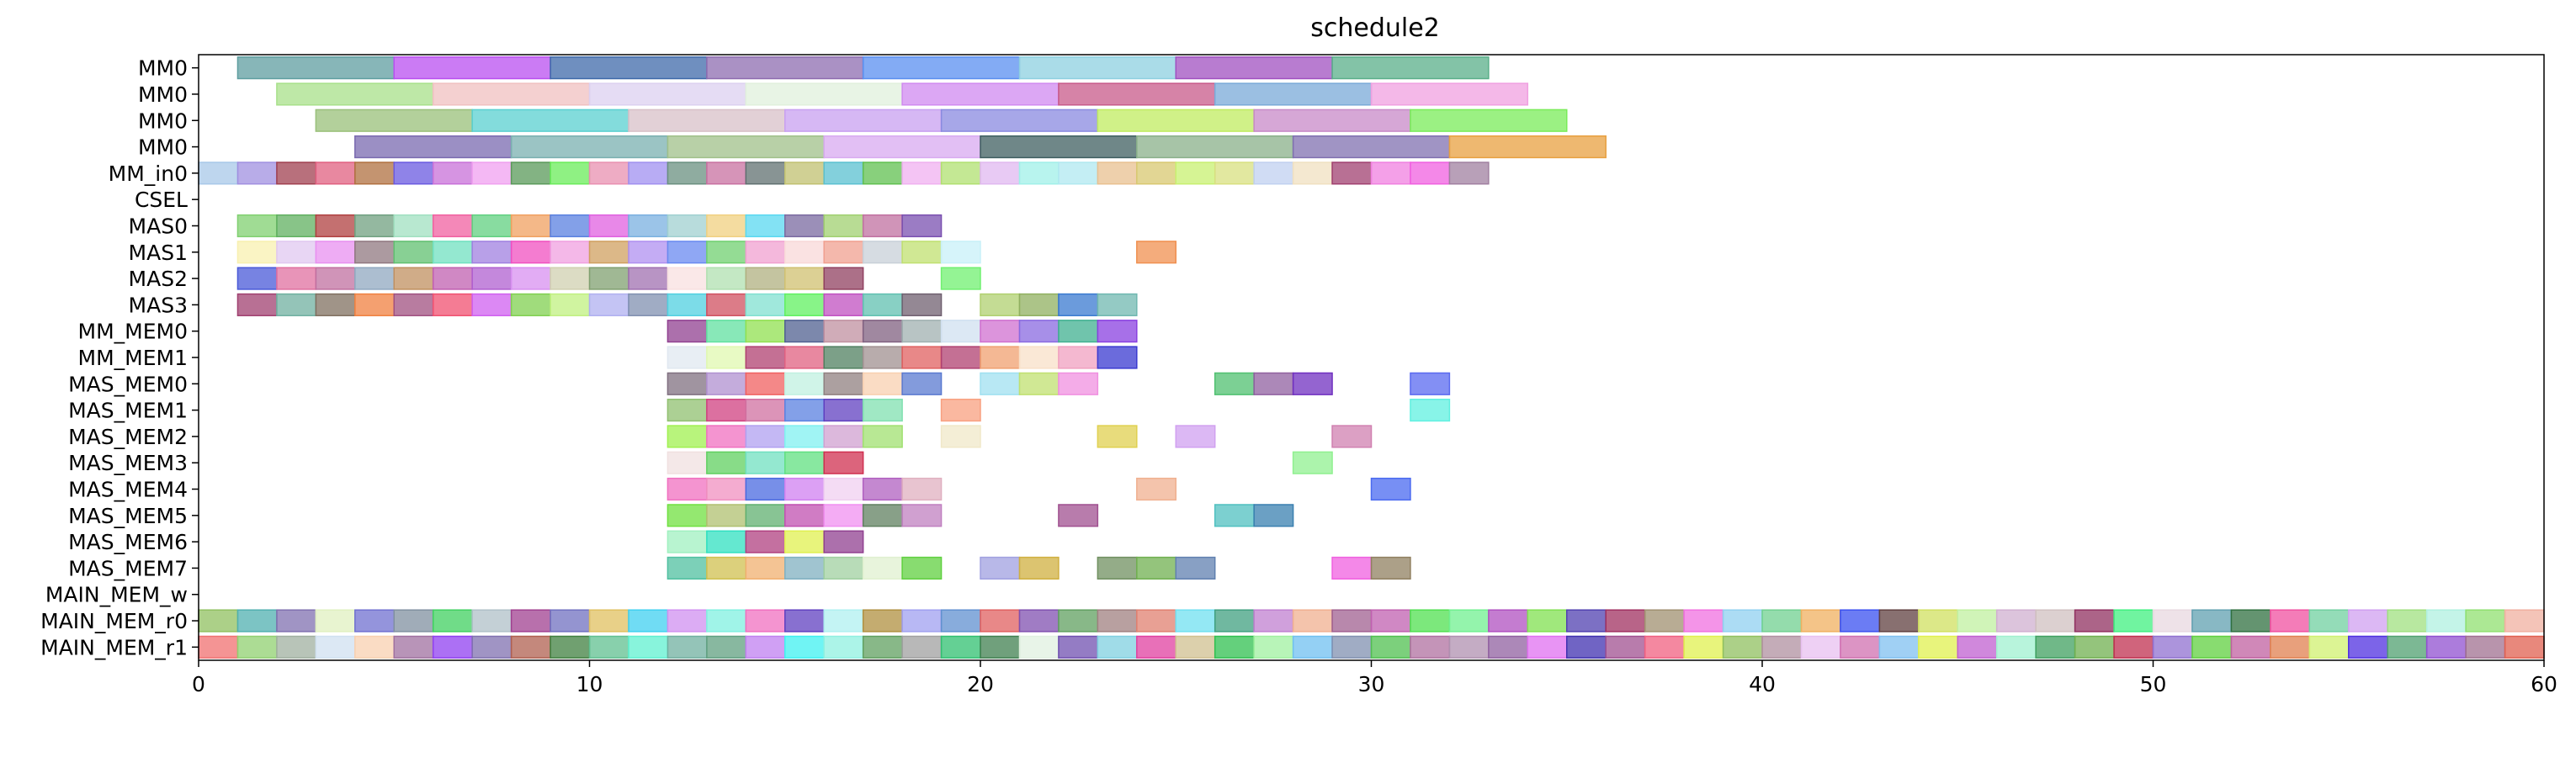 This screenshot has width=2576, height=757. I want to click on x-tick-label: 40, so click(1762, 684).